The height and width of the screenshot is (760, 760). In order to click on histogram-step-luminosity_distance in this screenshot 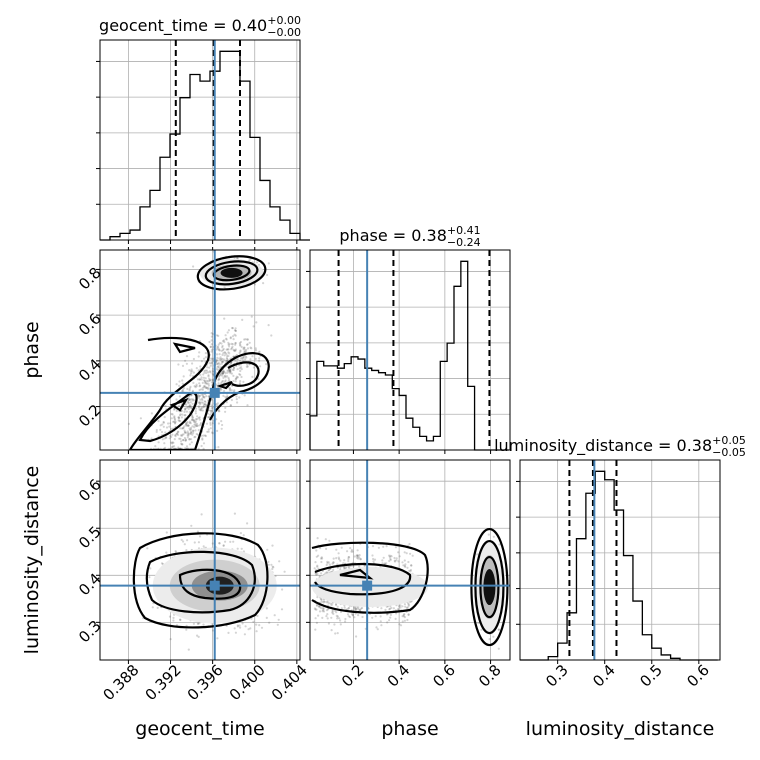, I will do `click(619, 565)`.